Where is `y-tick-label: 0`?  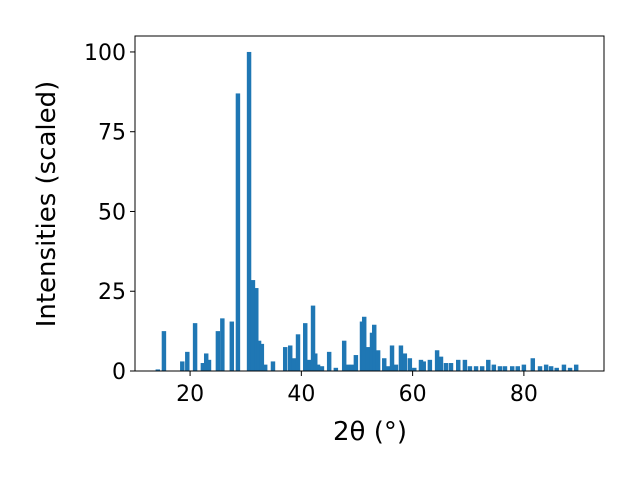
y-tick-label: 0 is located at coordinates (119, 372).